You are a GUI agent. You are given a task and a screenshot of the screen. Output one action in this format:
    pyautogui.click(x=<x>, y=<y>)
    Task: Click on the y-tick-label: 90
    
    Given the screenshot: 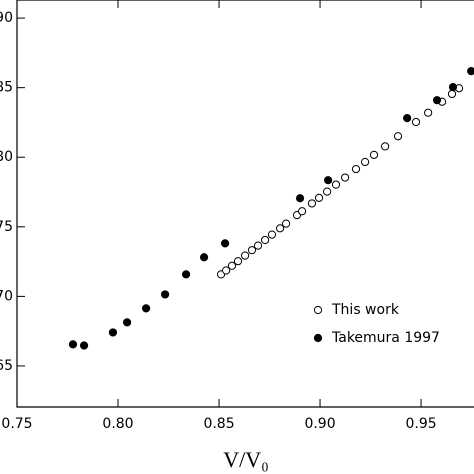 What is the action you would take?
    pyautogui.click(x=6, y=18)
    